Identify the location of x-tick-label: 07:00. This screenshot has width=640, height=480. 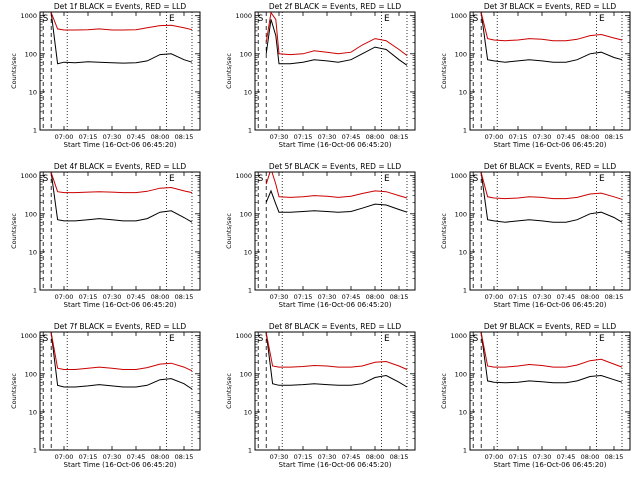
(64, 297).